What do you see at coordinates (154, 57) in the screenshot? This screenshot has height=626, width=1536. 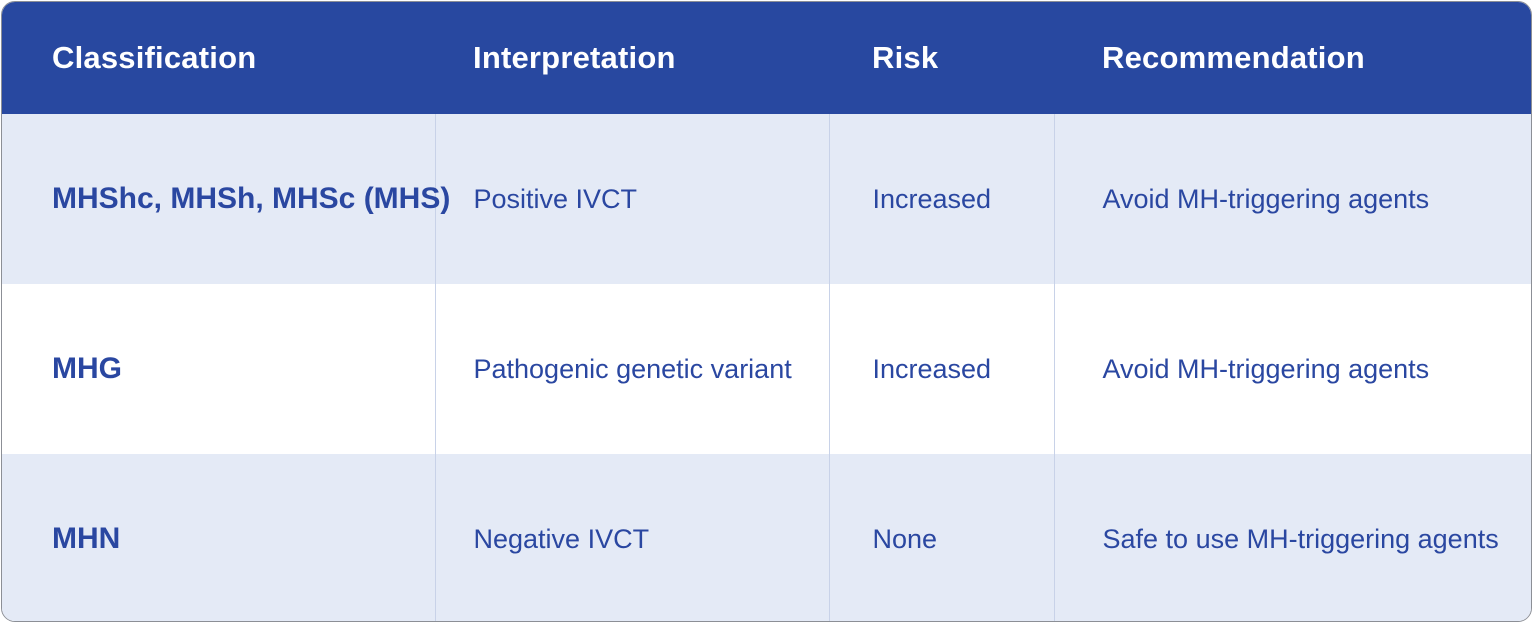 I see `header-classification: Classification` at bounding box center [154, 57].